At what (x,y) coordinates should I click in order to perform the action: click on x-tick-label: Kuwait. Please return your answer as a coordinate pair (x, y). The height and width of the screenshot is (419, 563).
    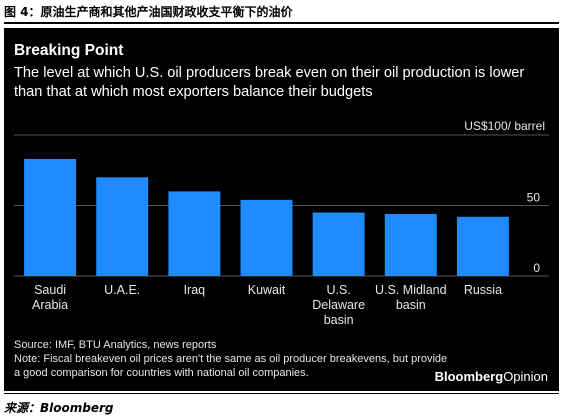
    Looking at the image, I should click on (267, 290).